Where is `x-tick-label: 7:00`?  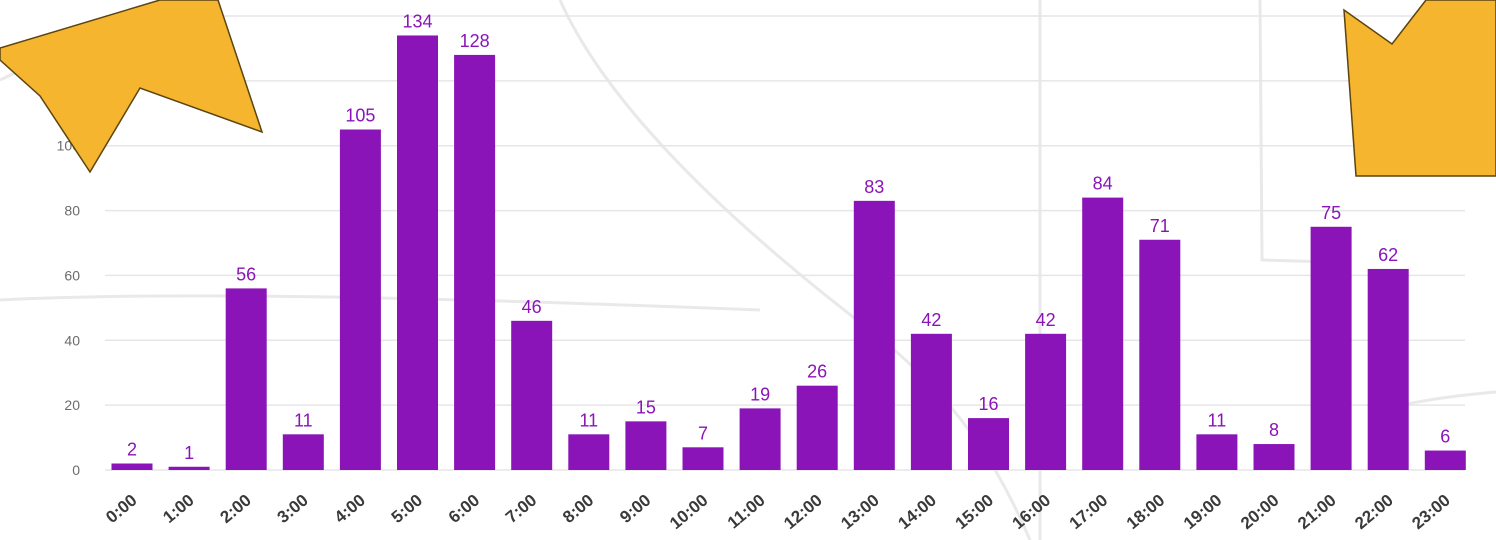 x-tick-label: 7:00 is located at coordinates (521, 509).